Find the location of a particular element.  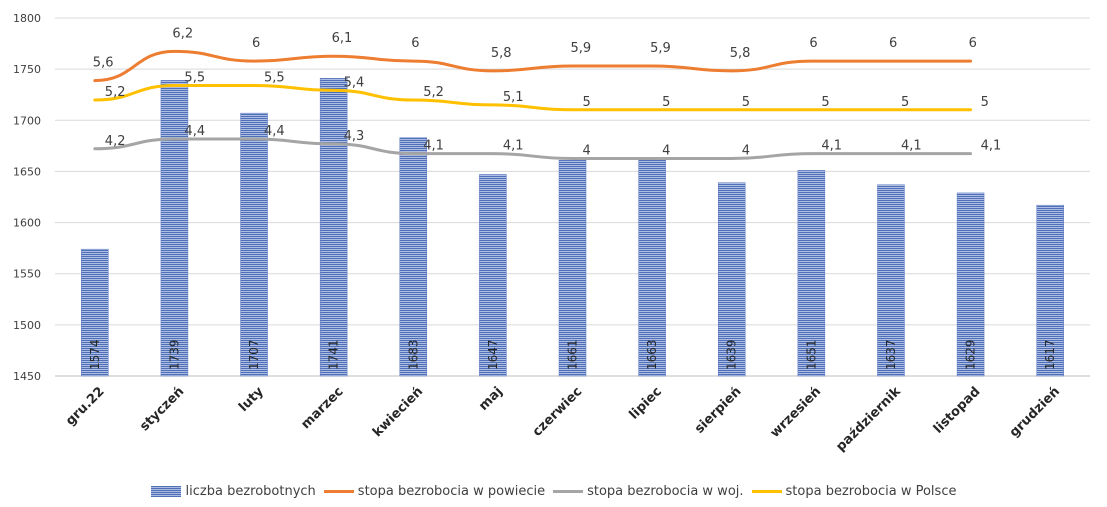

y-tick-label: 1750 is located at coordinates (27, 69).